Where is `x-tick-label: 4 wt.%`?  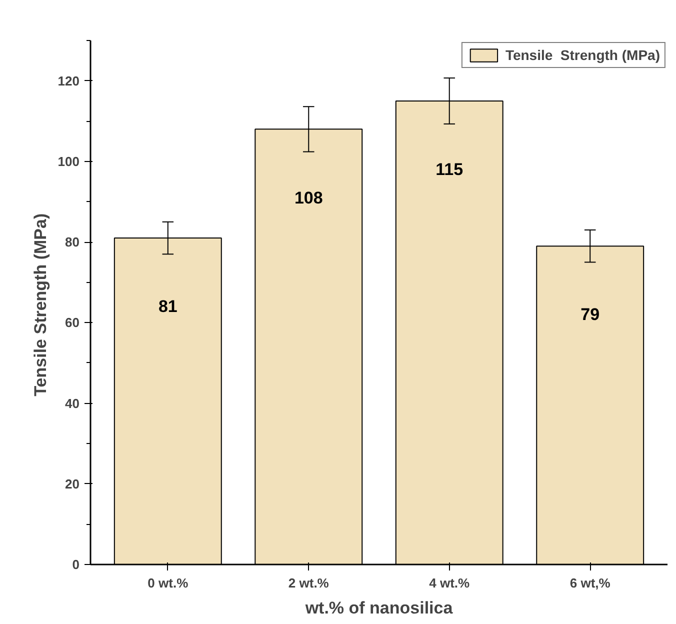
x-tick-label: 4 wt.% is located at coordinates (449, 583).